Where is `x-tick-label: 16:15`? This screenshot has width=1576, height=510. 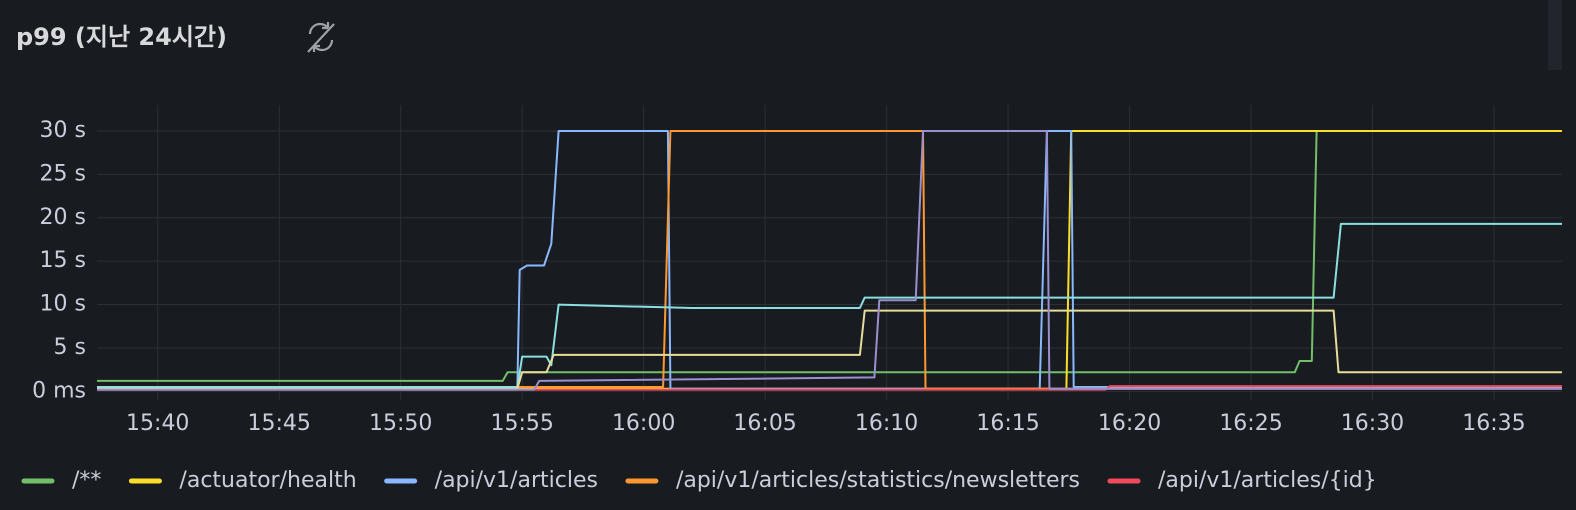
x-tick-label: 16:15 is located at coordinates (1007, 423).